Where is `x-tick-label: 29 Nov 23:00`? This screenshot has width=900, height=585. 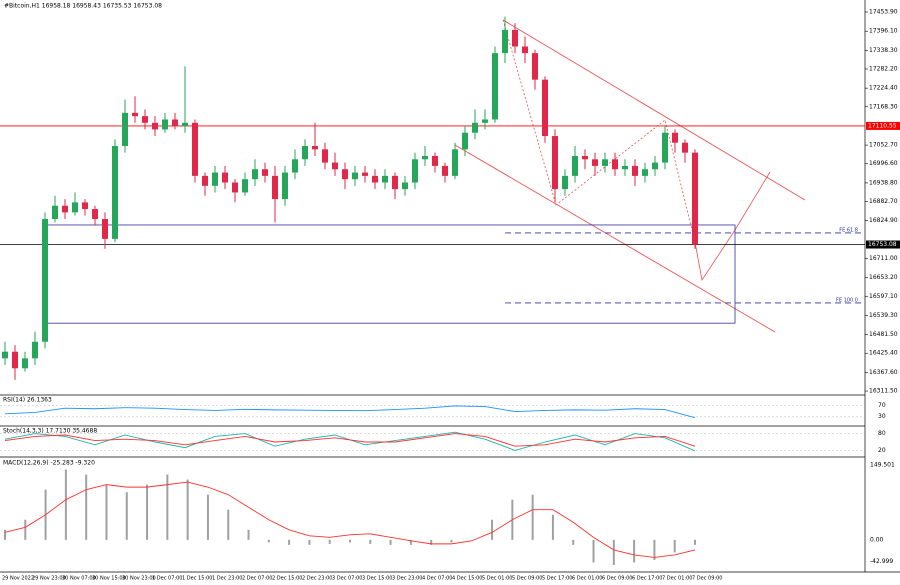 x-tick-label: 29 Nov 23:00 is located at coordinates (49, 579).